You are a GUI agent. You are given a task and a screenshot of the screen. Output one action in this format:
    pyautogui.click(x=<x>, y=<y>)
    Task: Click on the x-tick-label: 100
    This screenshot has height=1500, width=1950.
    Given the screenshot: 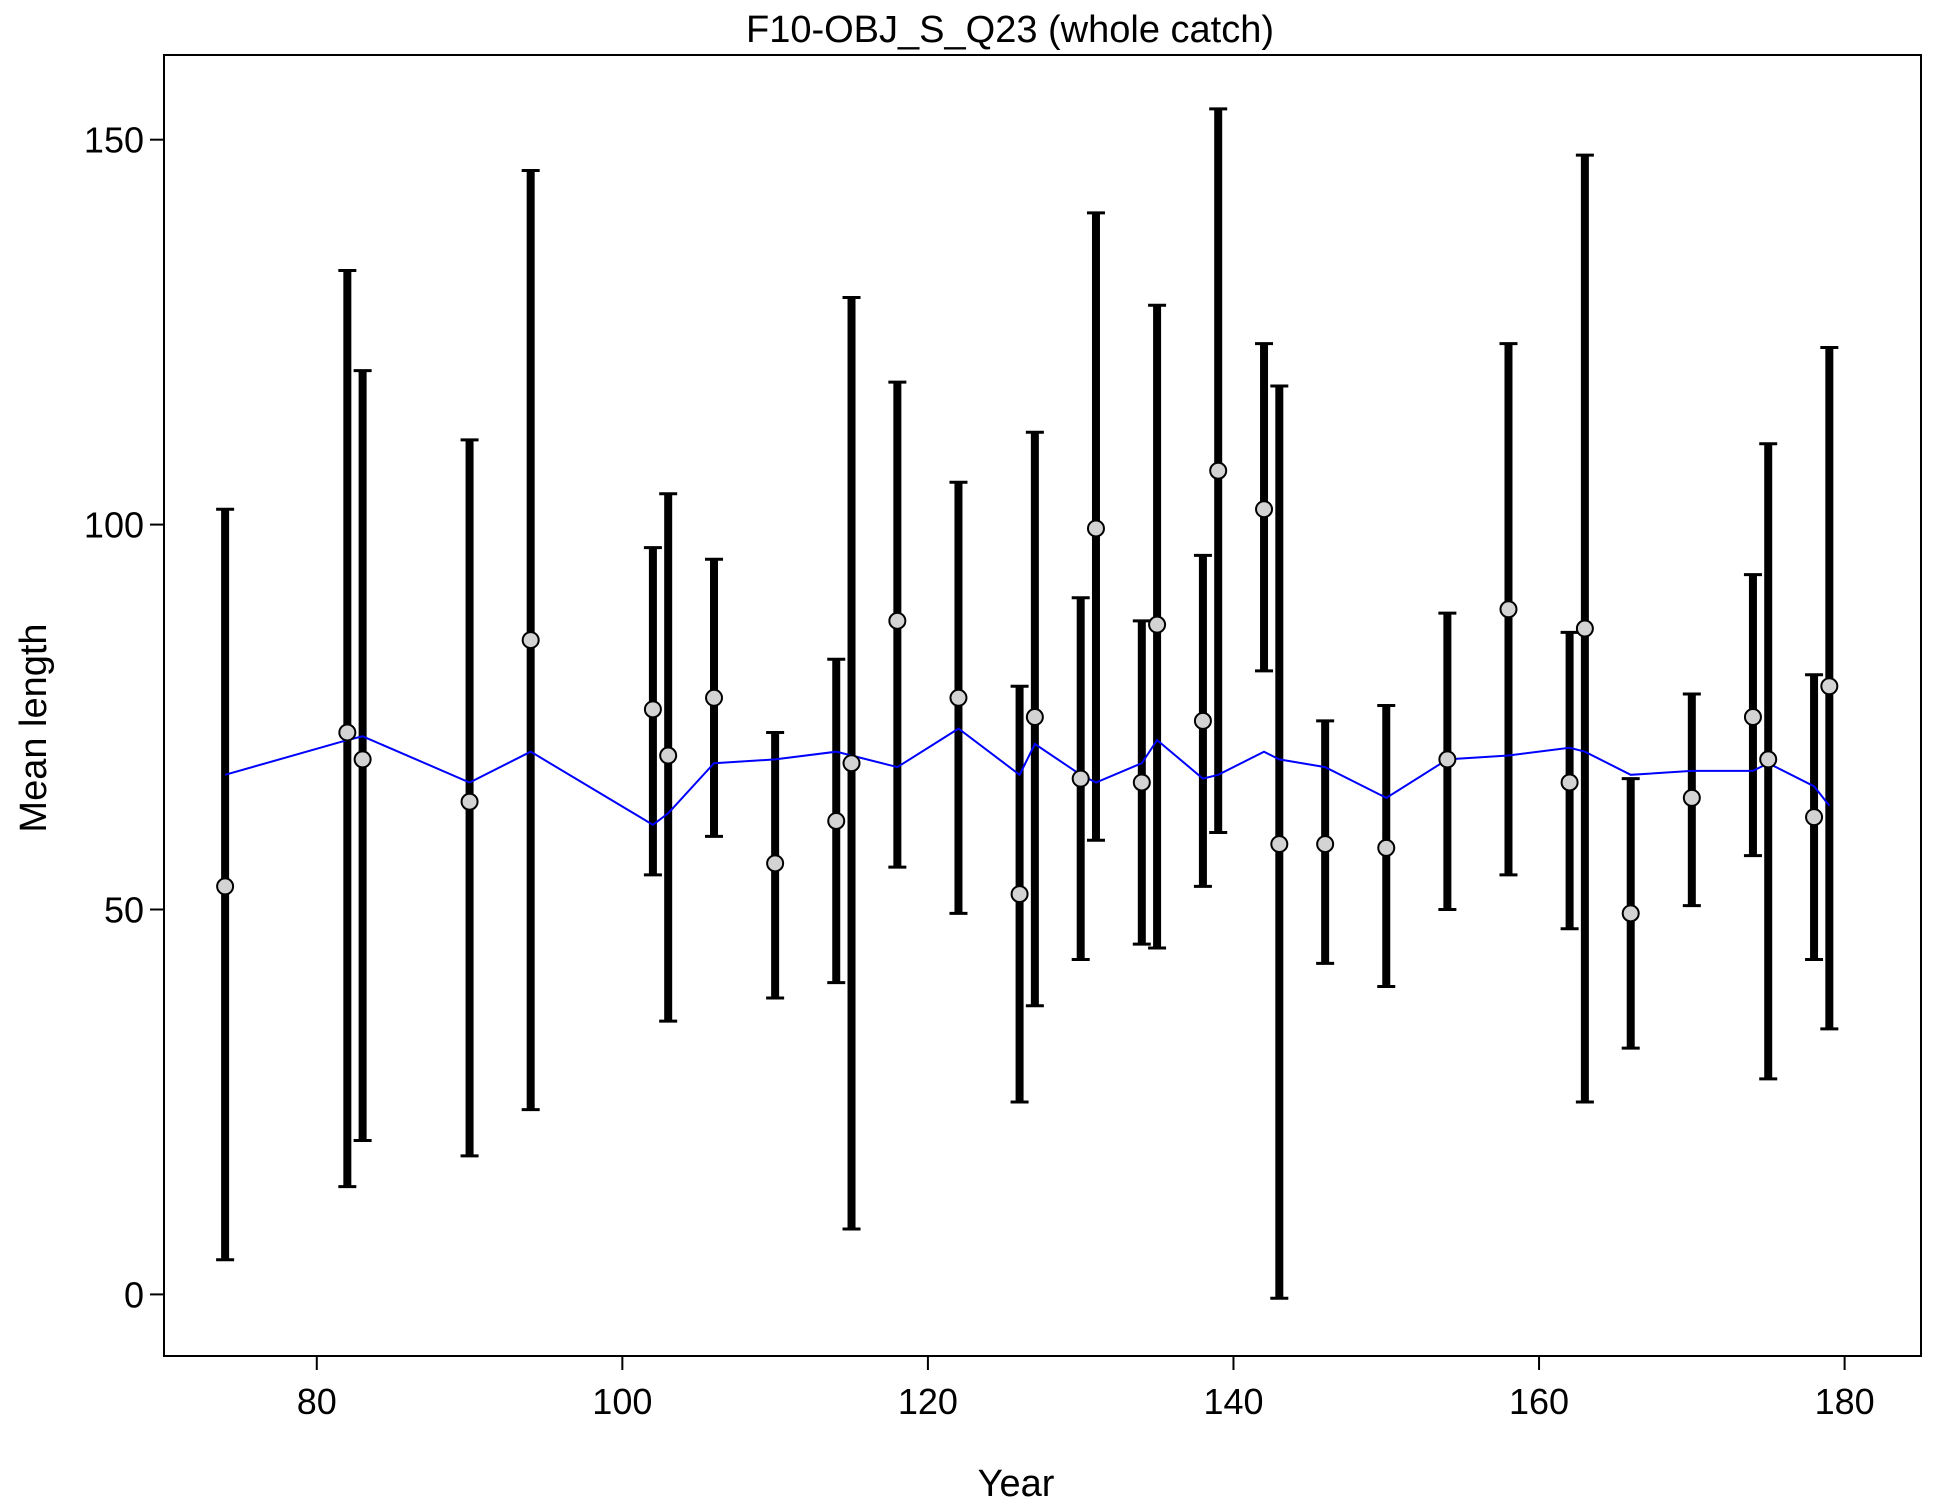 What is the action you would take?
    pyautogui.click(x=622, y=1401)
    